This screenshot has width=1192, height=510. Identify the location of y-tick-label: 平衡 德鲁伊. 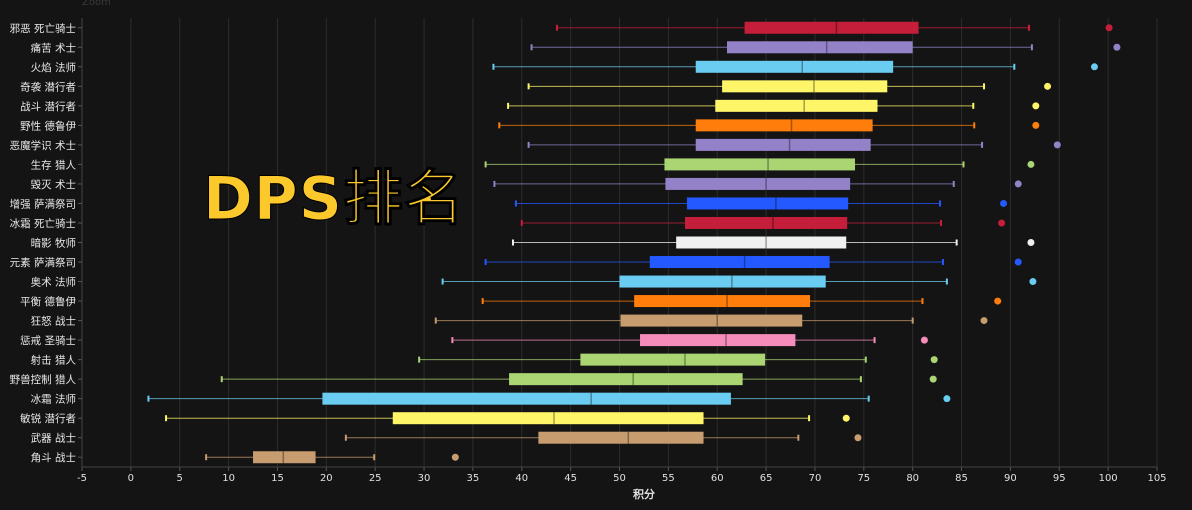
(48, 301).